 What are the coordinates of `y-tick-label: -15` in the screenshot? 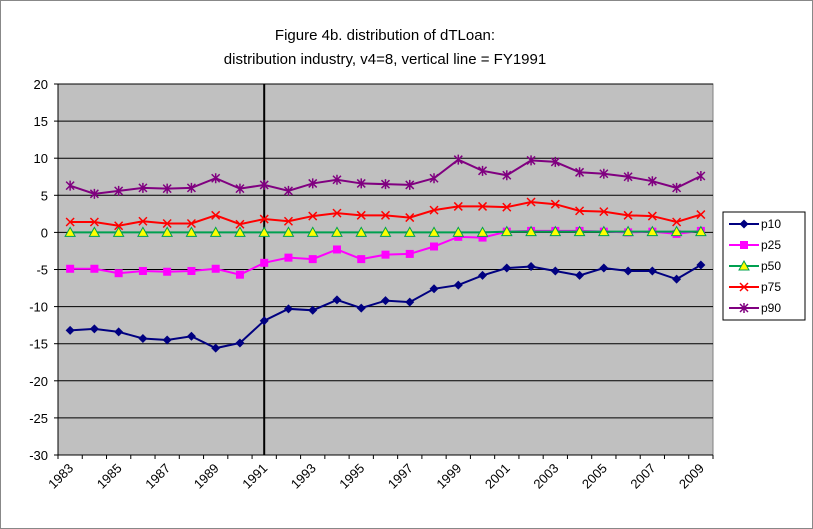 It's located at (38, 344).